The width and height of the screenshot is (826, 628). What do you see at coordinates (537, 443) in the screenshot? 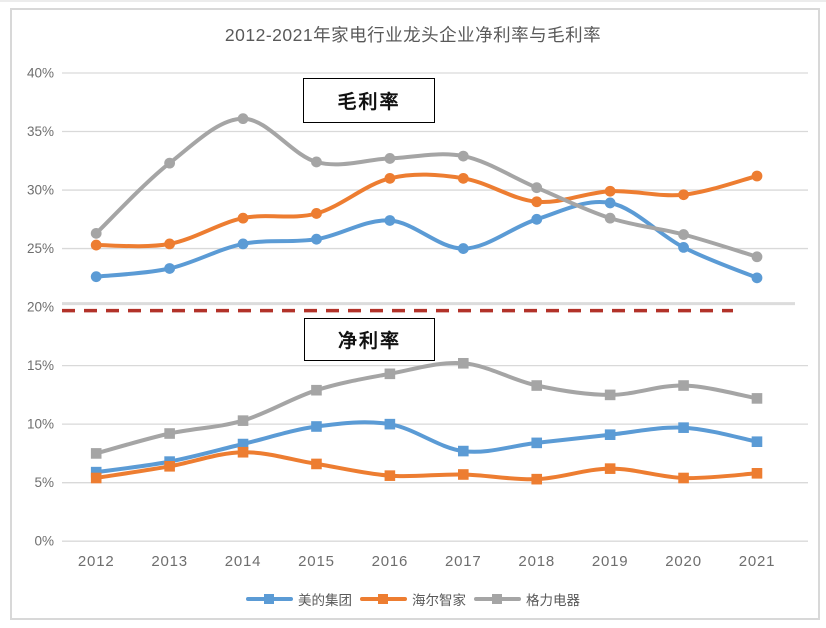
I see `marker-net-midea-2018` at bounding box center [537, 443].